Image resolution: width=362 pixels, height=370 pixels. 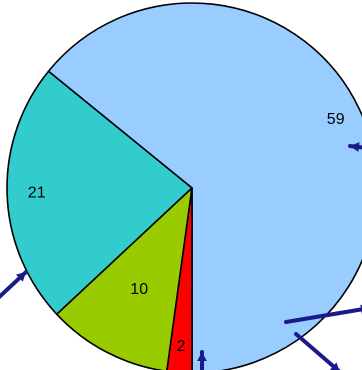 What do you see at coordinates (139, 289) in the screenshot?
I see `data-label-10: 10` at bounding box center [139, 289].